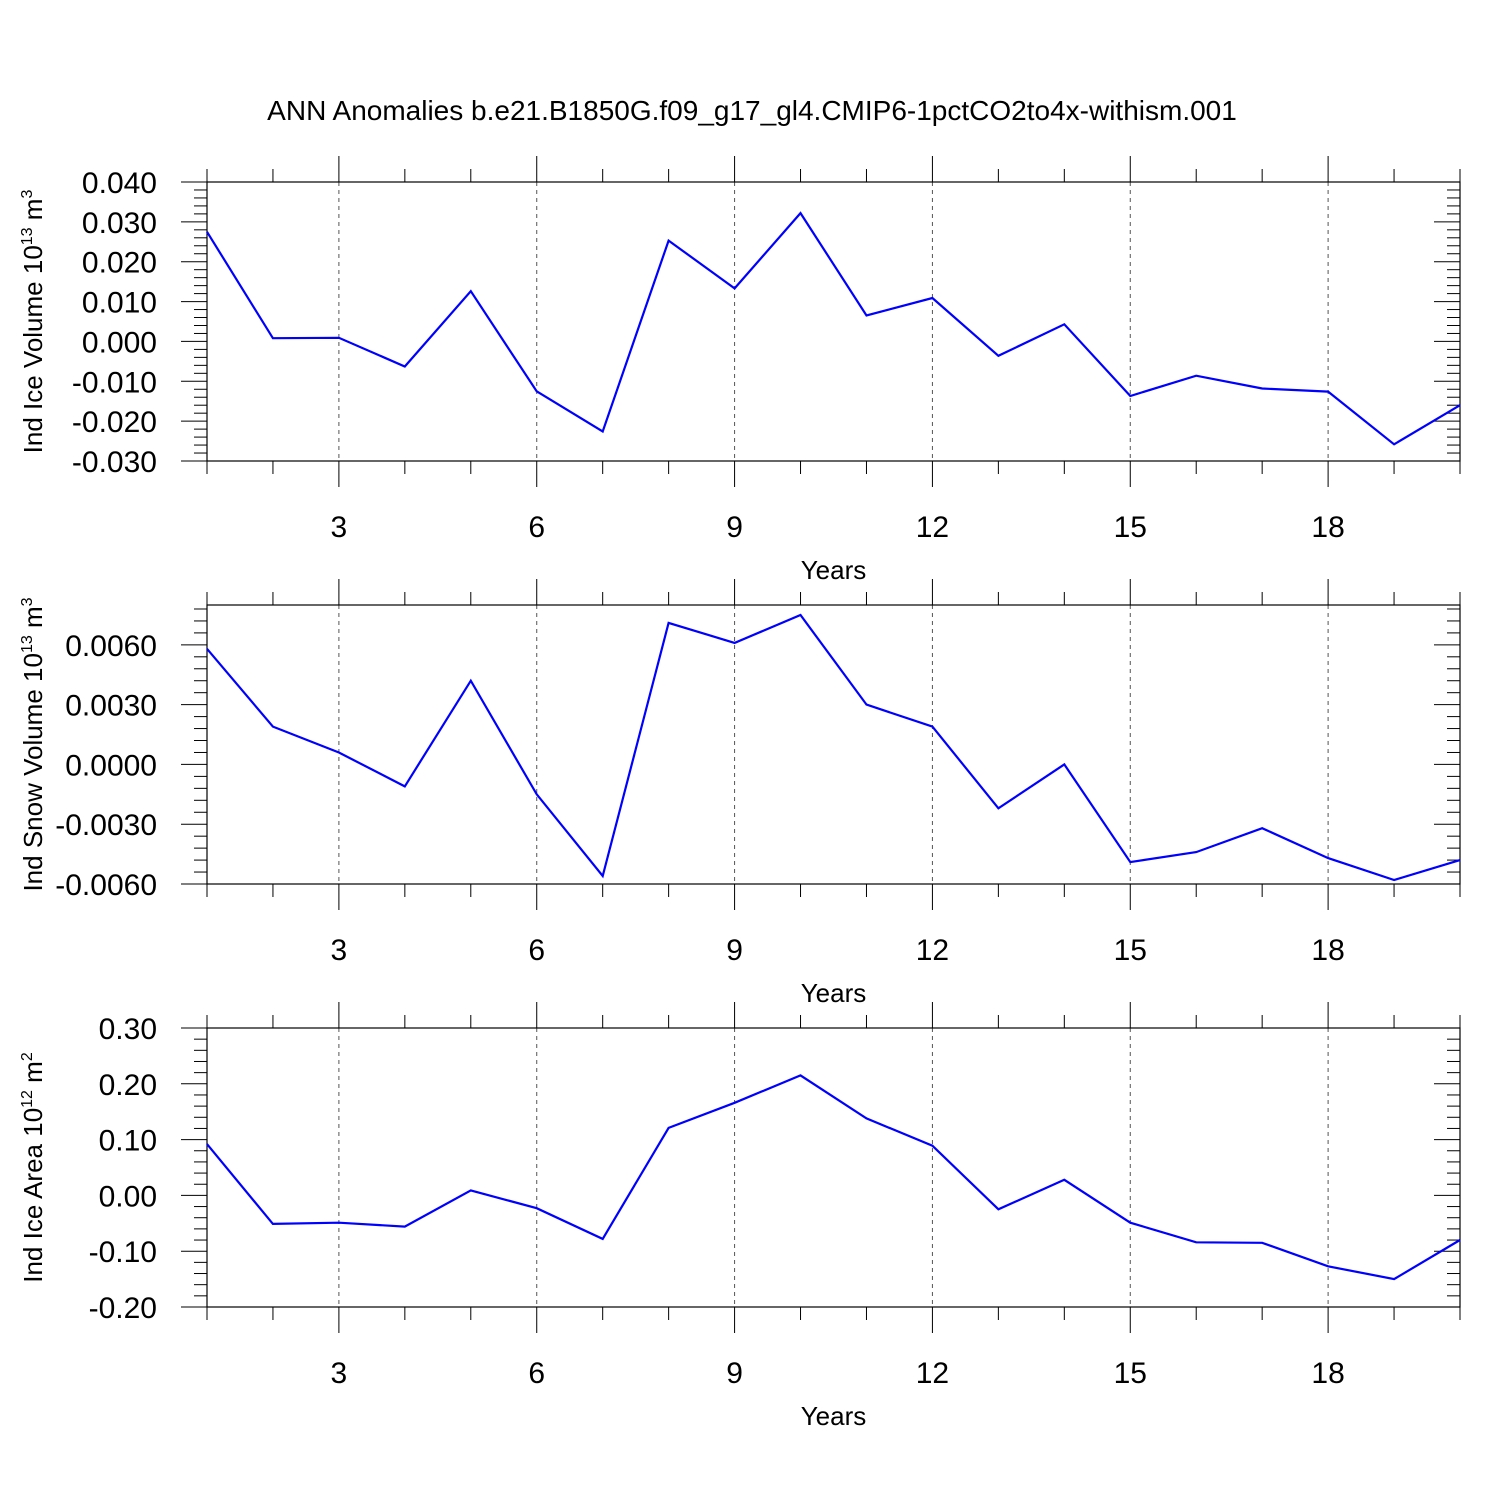  Describe the element at coordinates (128, 1141) in the screenshot. I see `y-tick-label: 0.10` at that location.